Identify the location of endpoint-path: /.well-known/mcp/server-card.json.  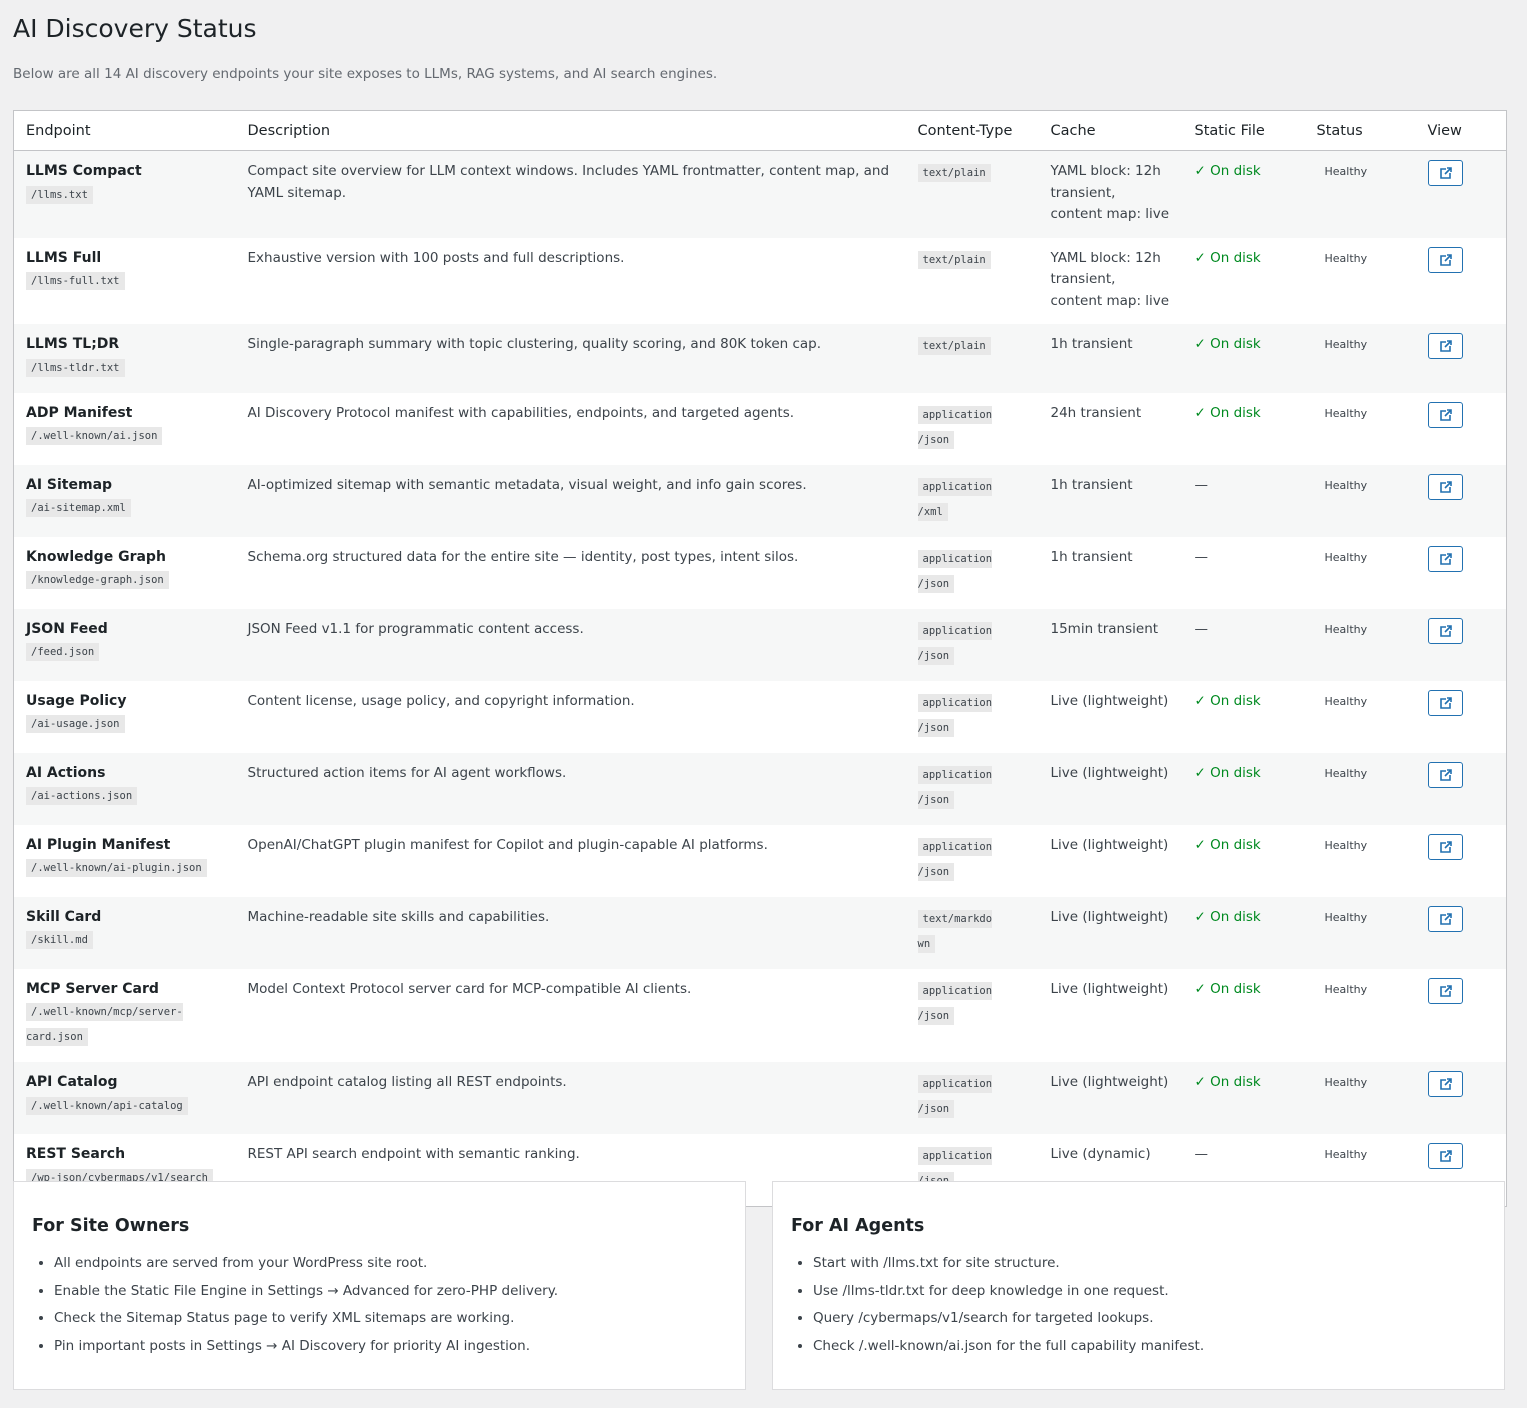
(104, 1024).